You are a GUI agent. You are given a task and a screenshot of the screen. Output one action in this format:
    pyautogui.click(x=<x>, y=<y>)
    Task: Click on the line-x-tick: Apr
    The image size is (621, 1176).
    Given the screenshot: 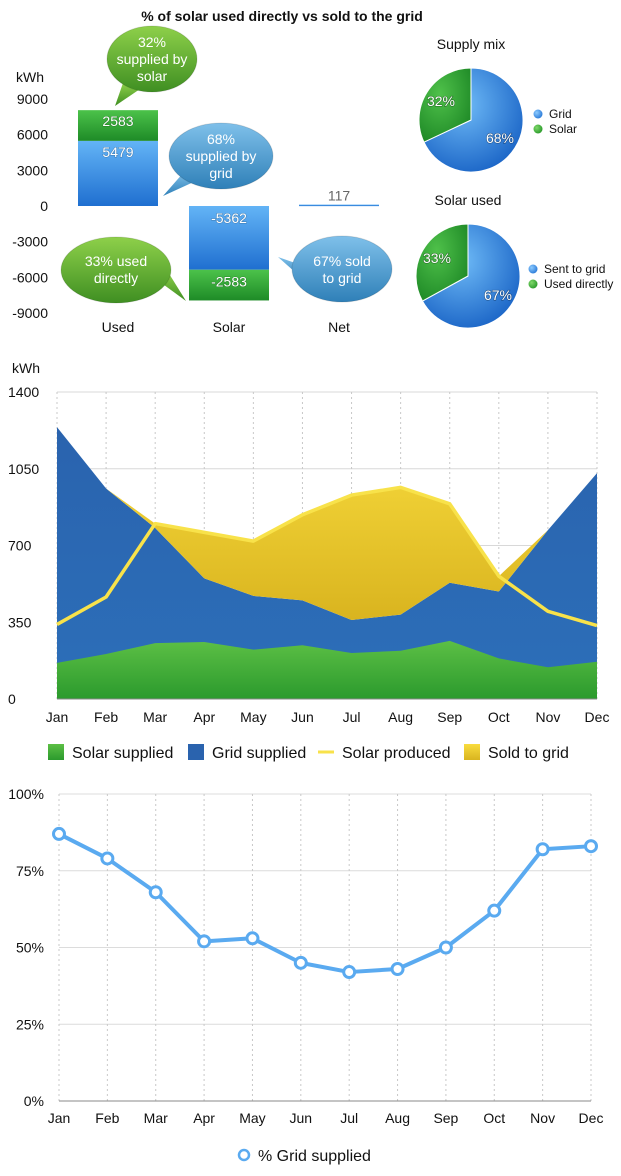 What is the action you would take?
    pyautogui.click(x=204, y=1118)
    